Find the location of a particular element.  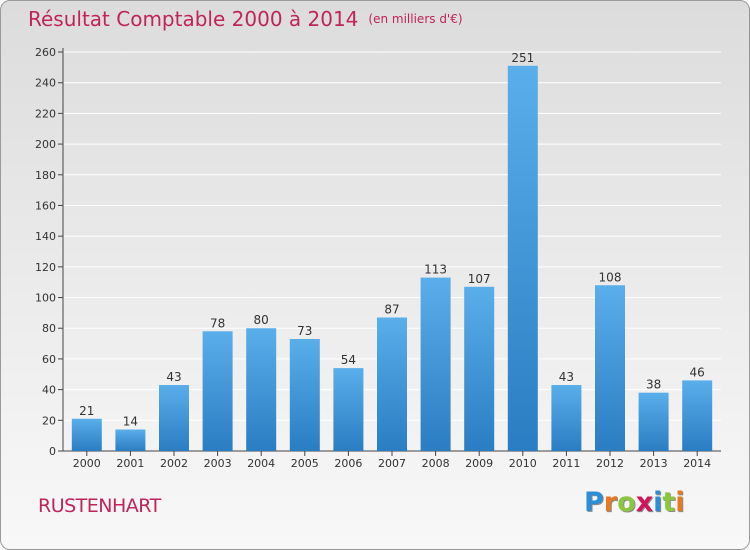

bar-2007 is located at coordinates (392, 384).